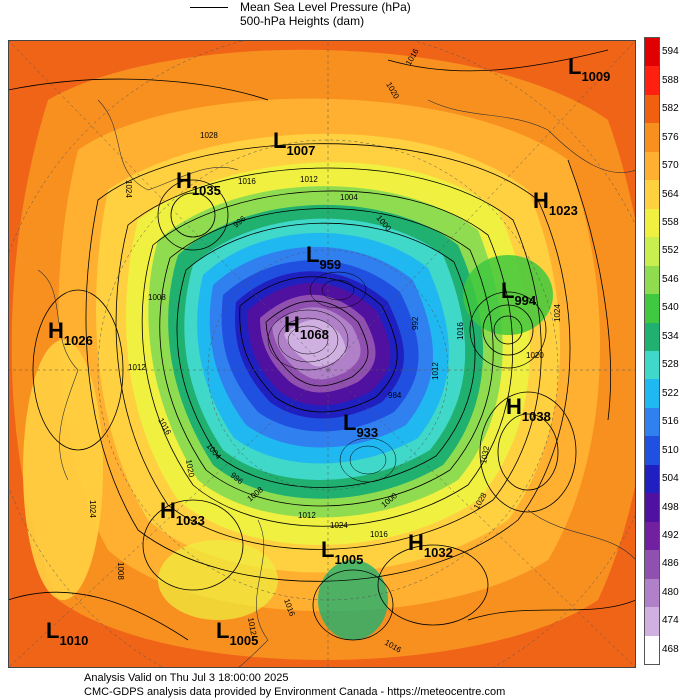  I want to click on legend-row-mslp: Mean Sea Level Pressure (hPa), so click(340, 7).